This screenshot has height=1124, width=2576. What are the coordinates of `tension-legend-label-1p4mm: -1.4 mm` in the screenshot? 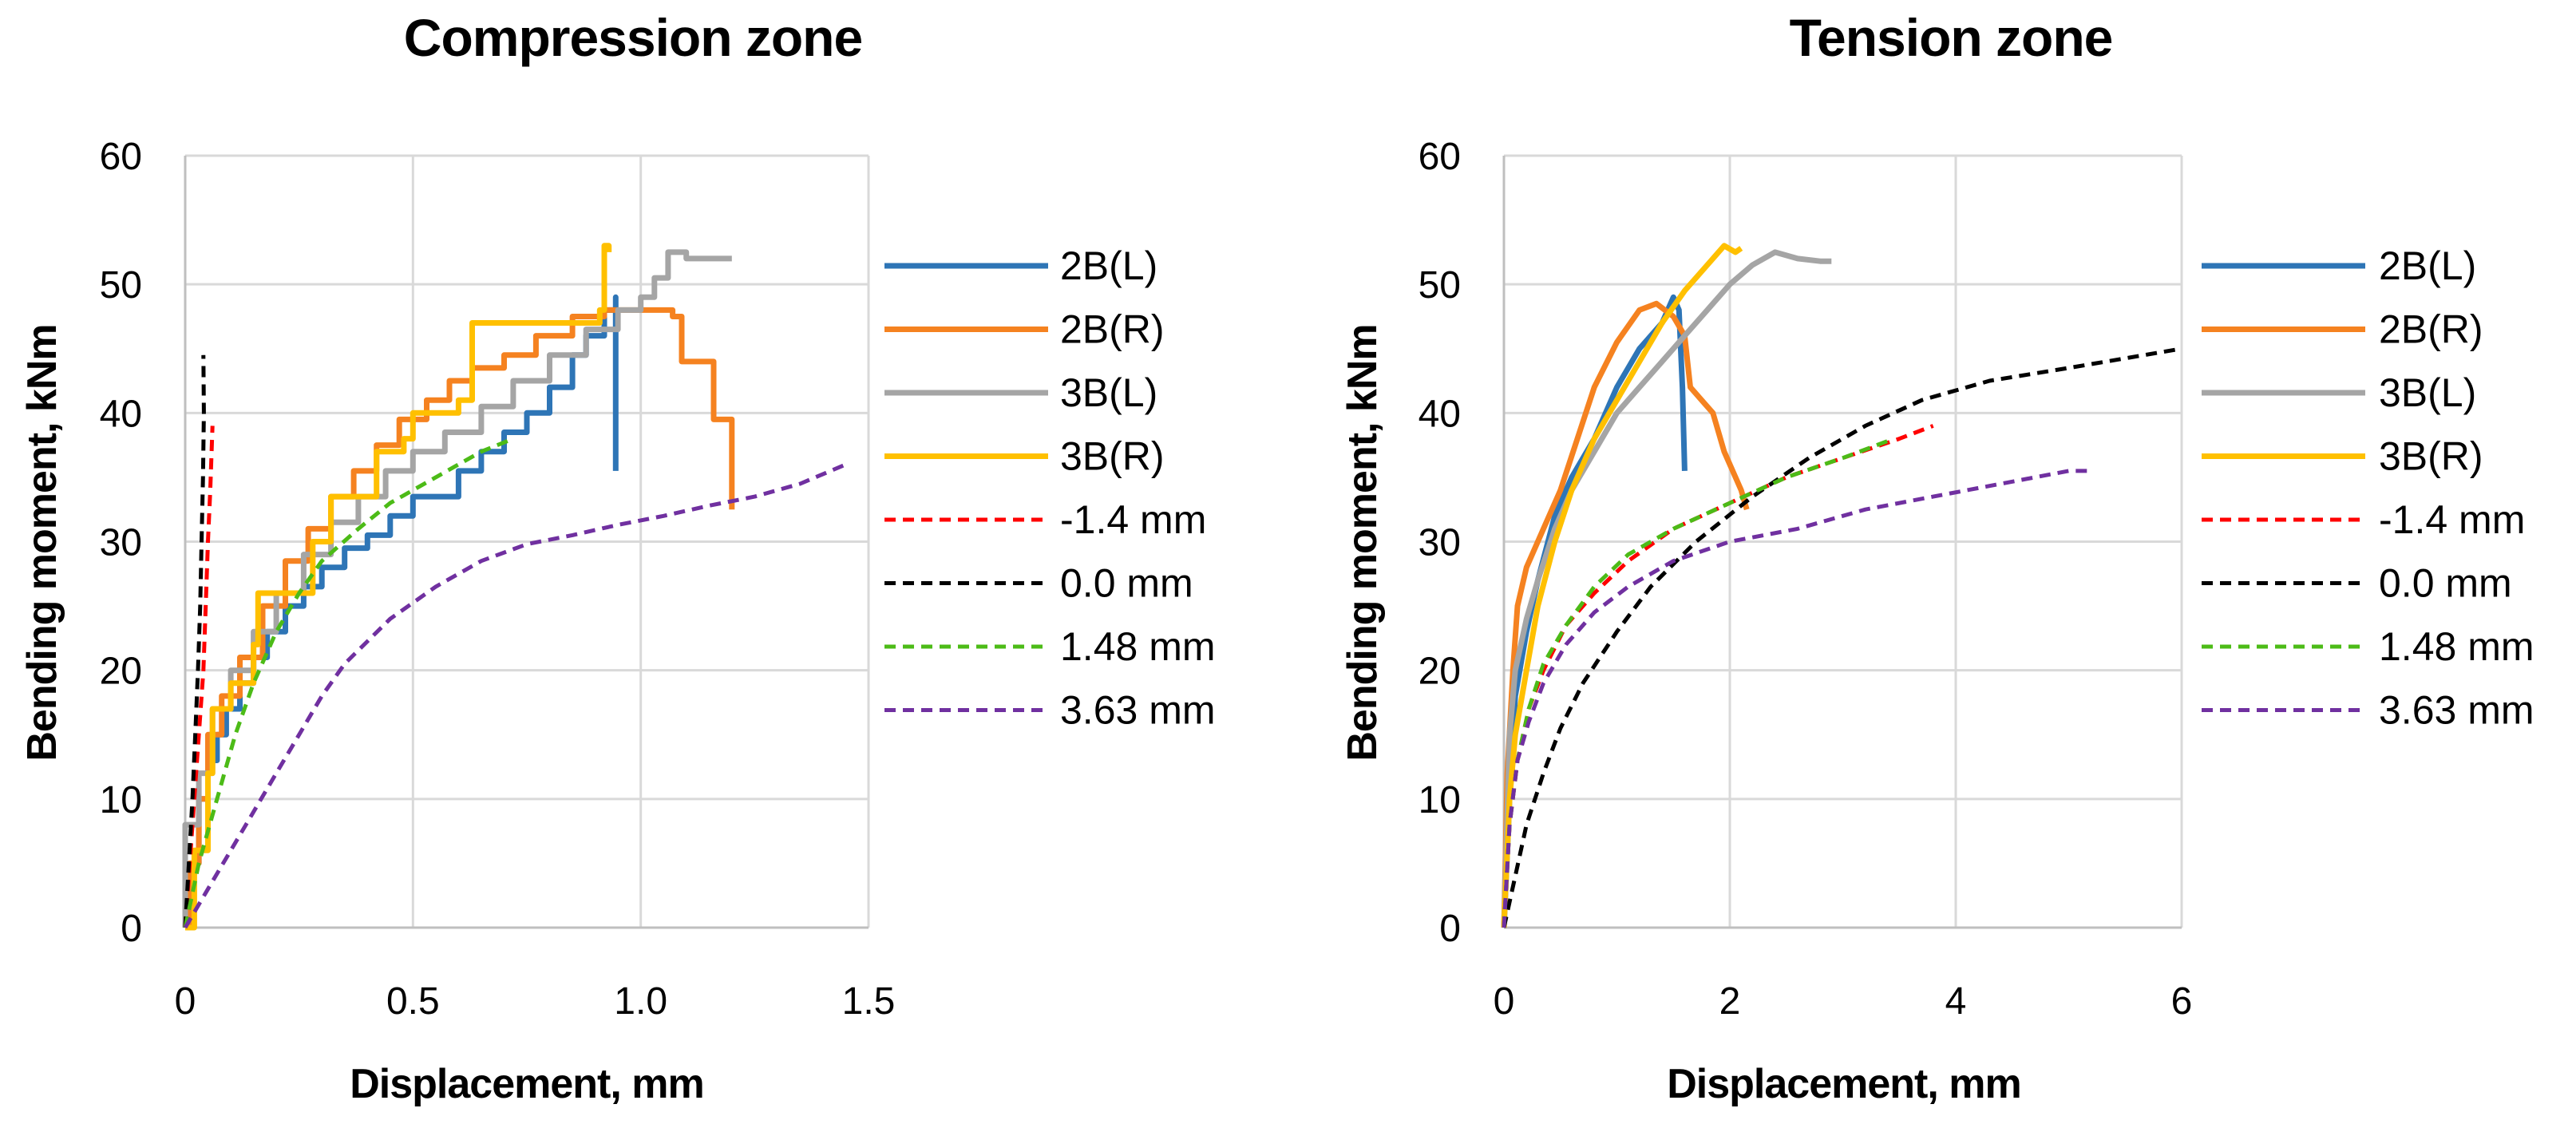 It's located at (2452, 519).